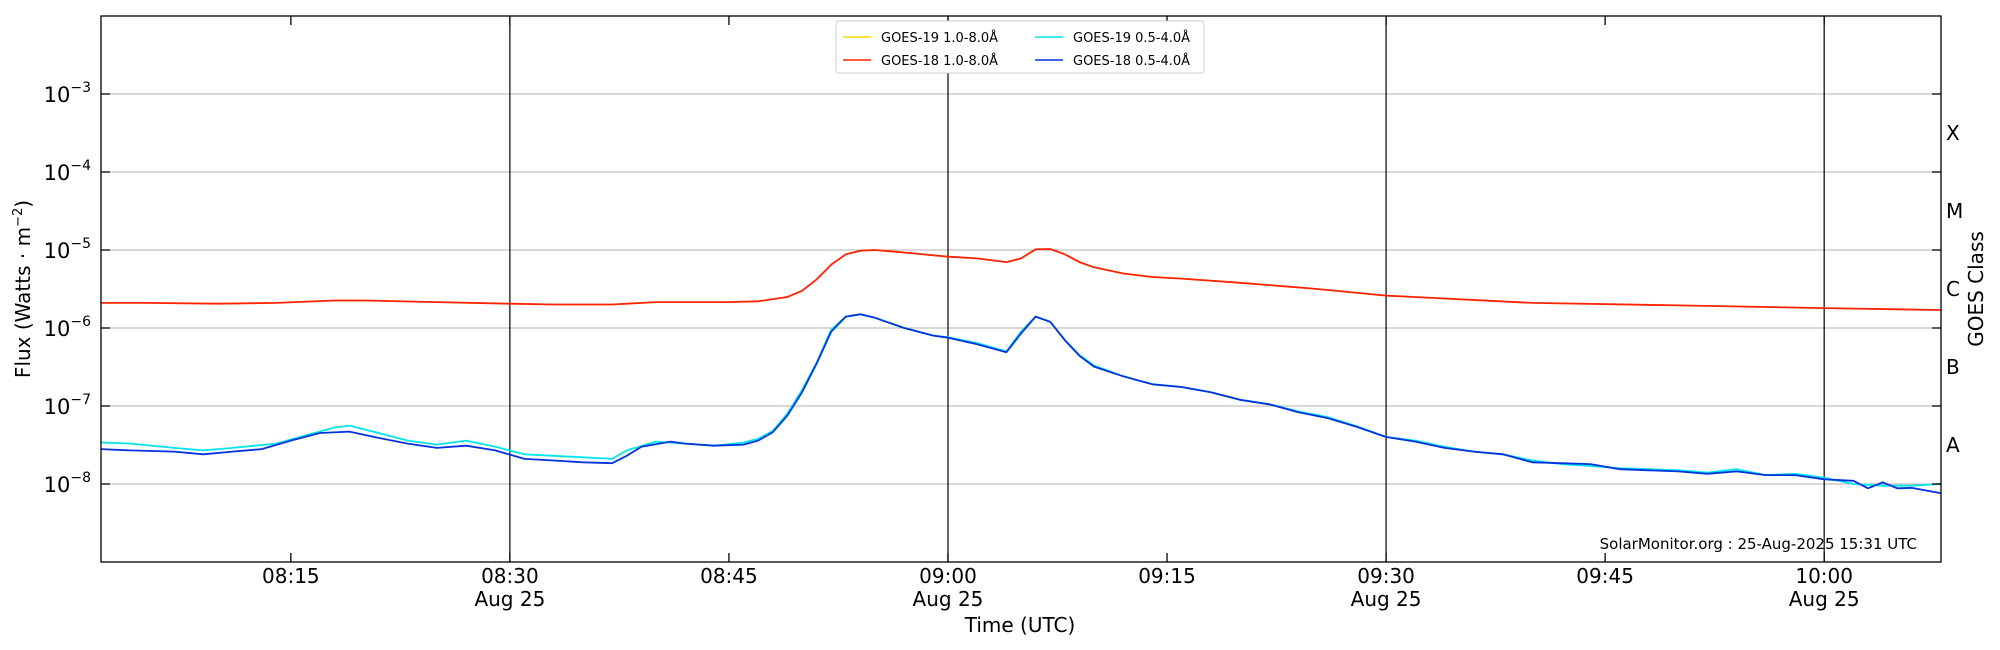 The height and width of the screenshot is (650, 2000). Describe the element at coordinates (1758, 544) in the screenshot. I see `source-annotation: SolarMonitor.org : 25-Aug-2025 15:31 UTC` at that location.